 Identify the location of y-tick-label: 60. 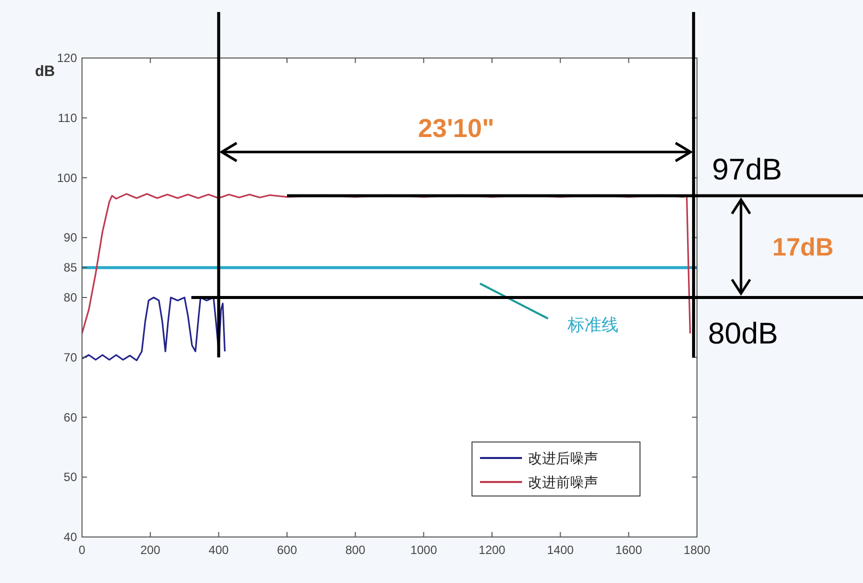
(71, 417).